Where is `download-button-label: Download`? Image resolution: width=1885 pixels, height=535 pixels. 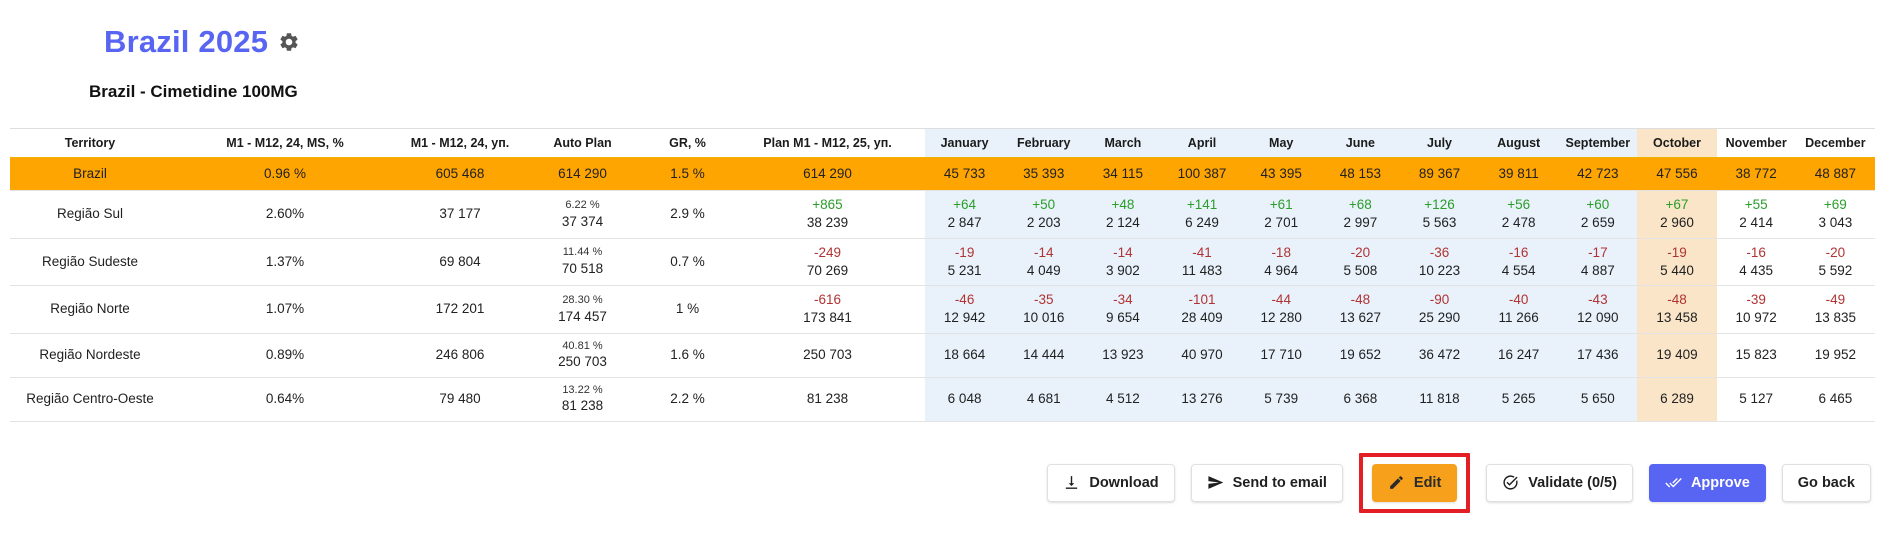 download-button-label: Download is located at coordinates (1124, 482).